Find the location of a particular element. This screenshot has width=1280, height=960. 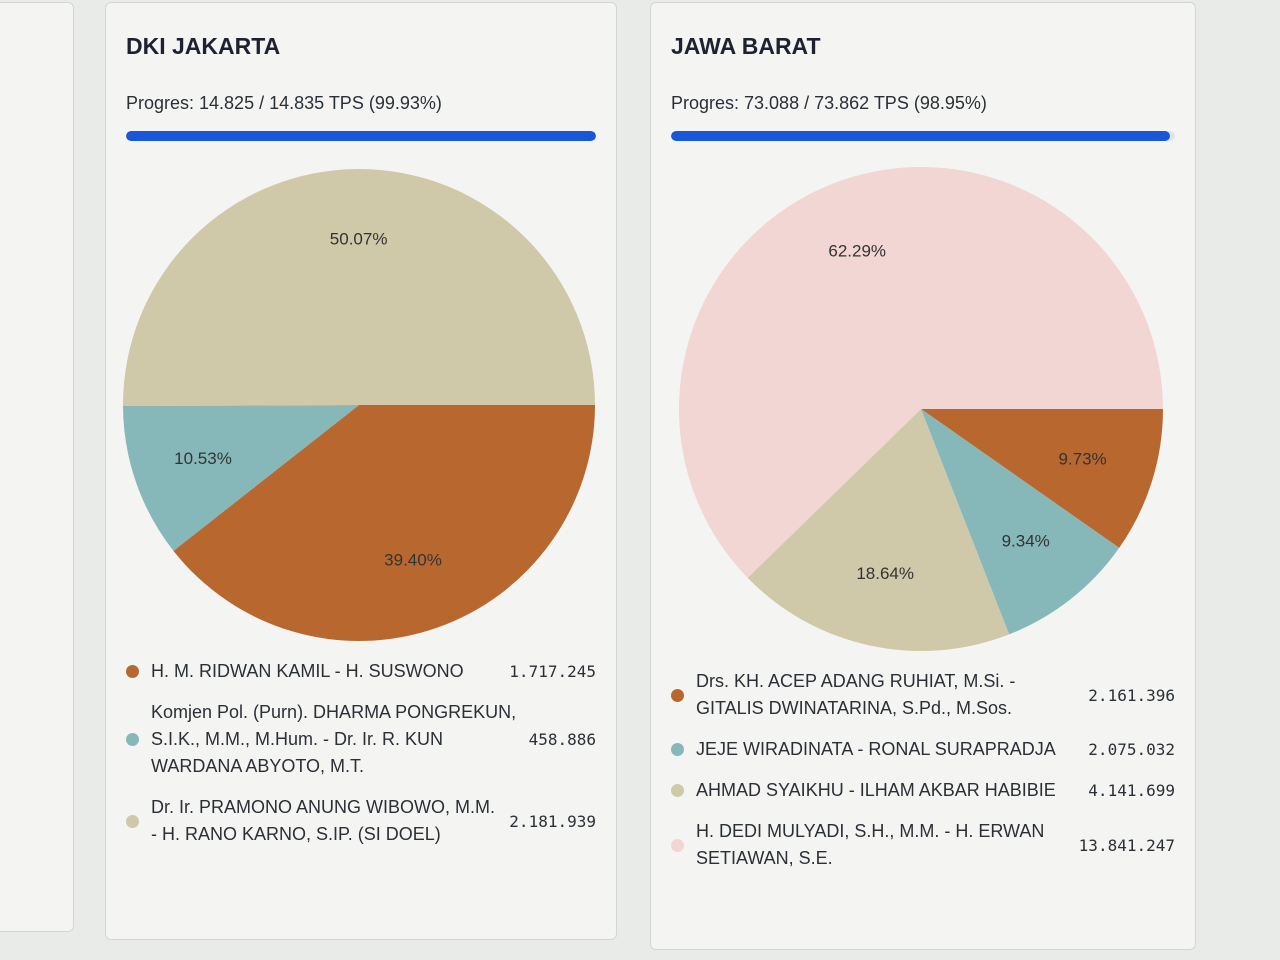

legend-votes: 4.141.699 is located at coordinates (1131, 790).